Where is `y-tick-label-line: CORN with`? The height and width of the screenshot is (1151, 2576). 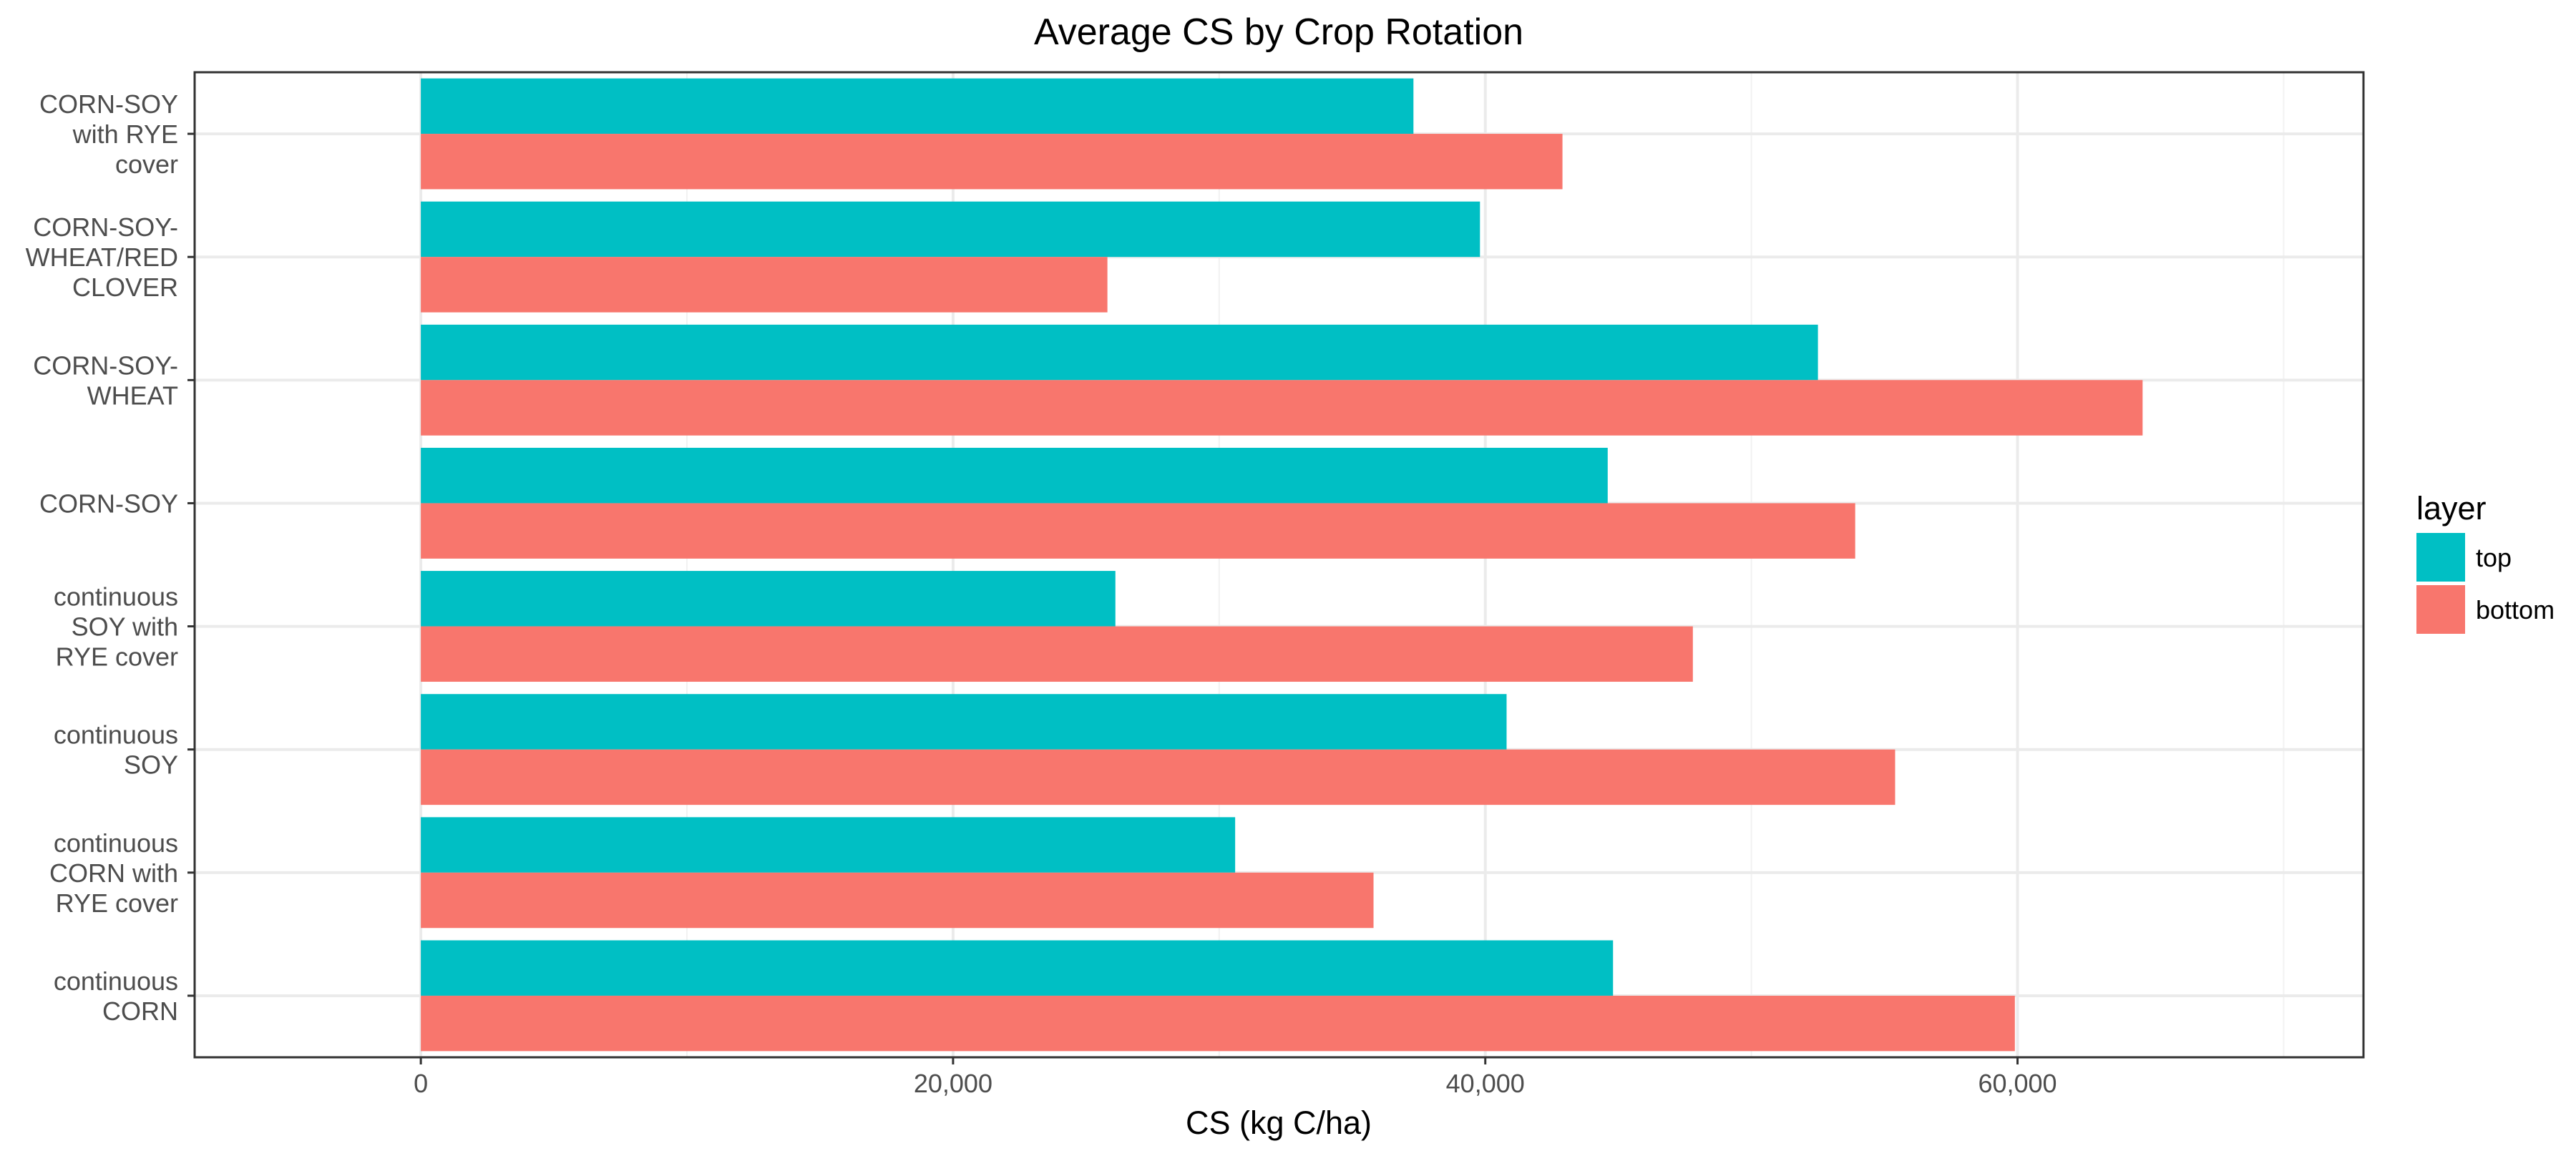 y-tick-label-line: CORN with is located at coordinates (113, 873).